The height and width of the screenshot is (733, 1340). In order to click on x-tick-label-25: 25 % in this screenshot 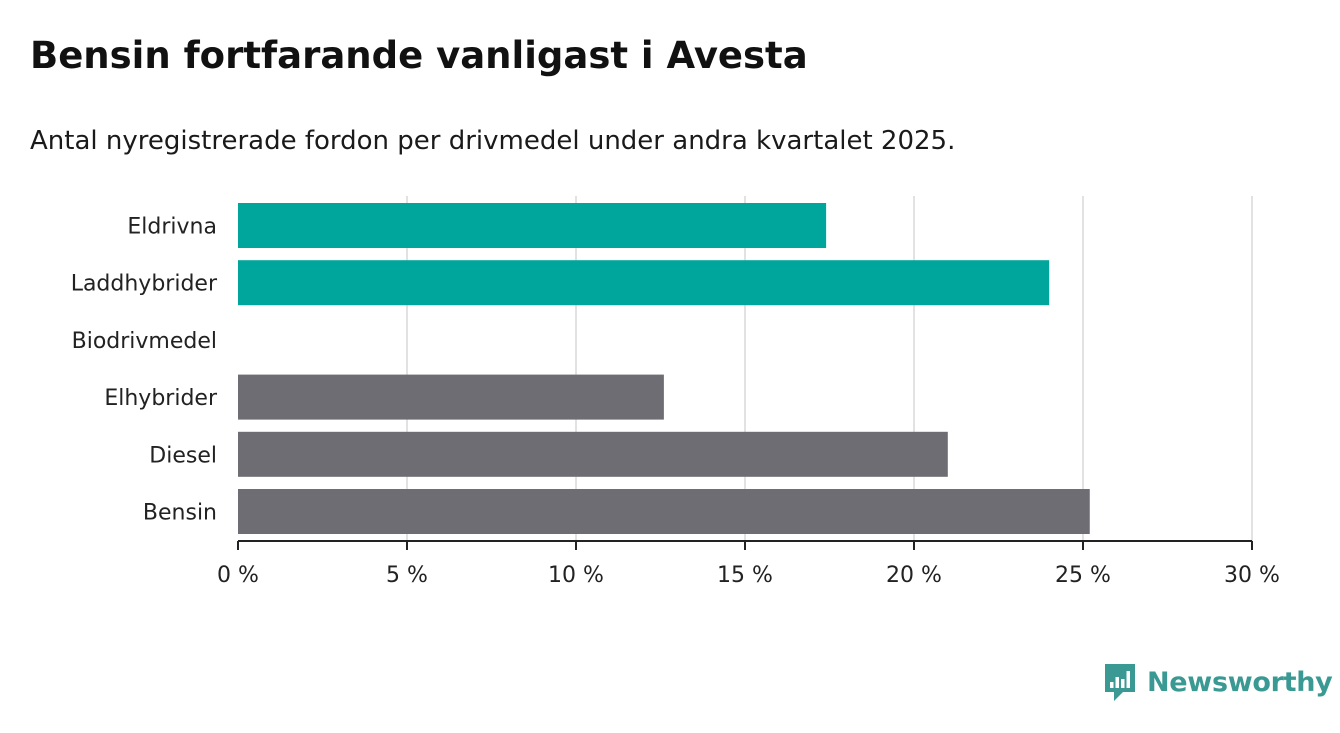, I will do `click(1083, 575)`.